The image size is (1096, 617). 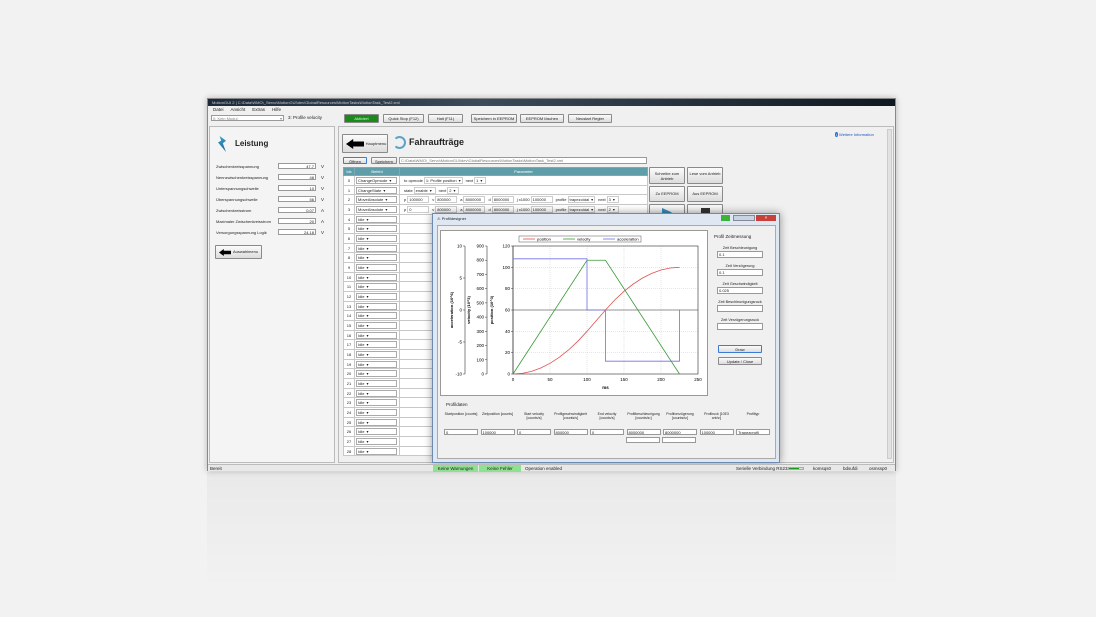 I want to click on save-button: Speichern, so click(x=384, y=160).